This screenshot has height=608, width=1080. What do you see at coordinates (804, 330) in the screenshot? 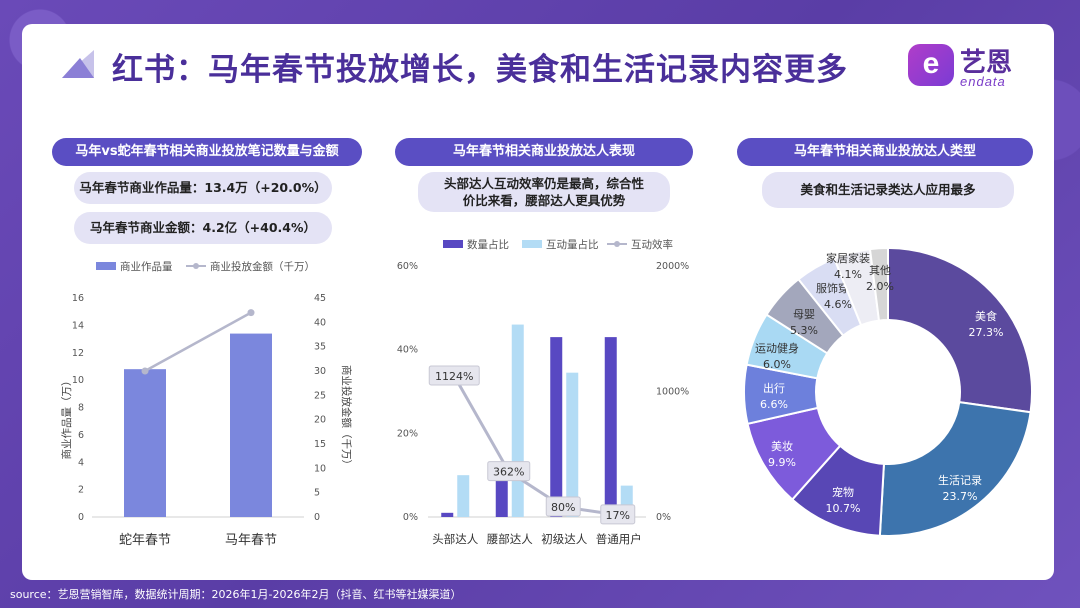
I see `slice-value: 5.3%` at bounding box center [804, 330].